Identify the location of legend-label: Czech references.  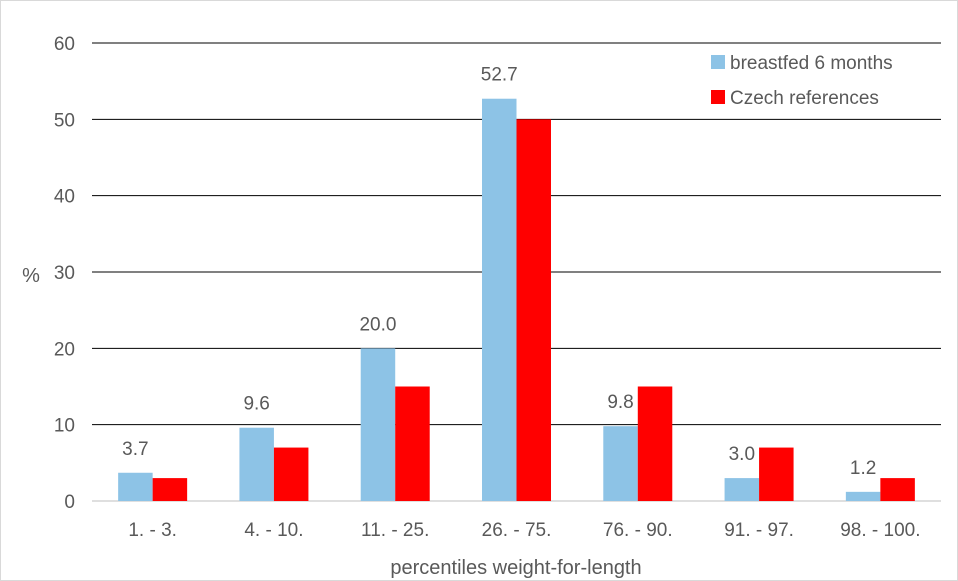
(804, 98).